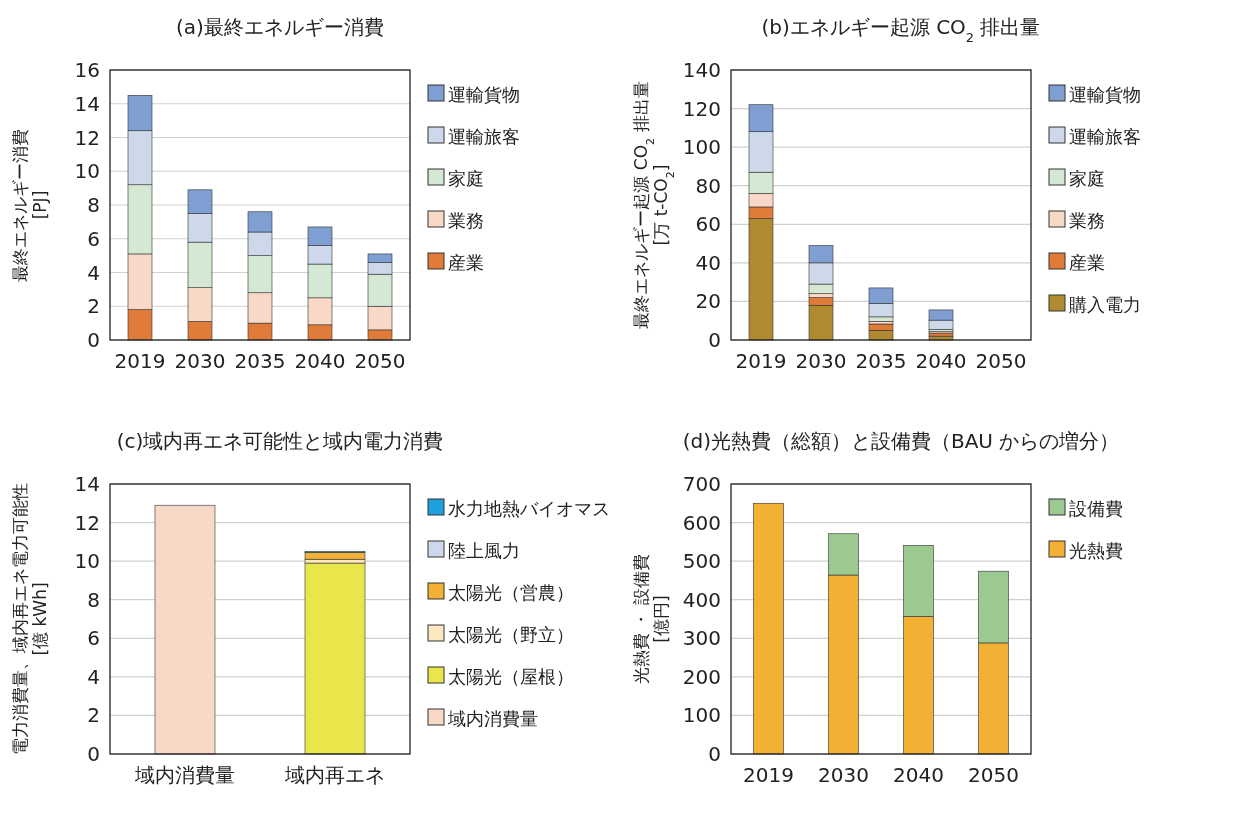 The image size is (1242, 829). What do you see at coordinates (184, 775) in the screenshot?
I see `x-tick-label: 域内消費量` at bounding box center [184, 775].